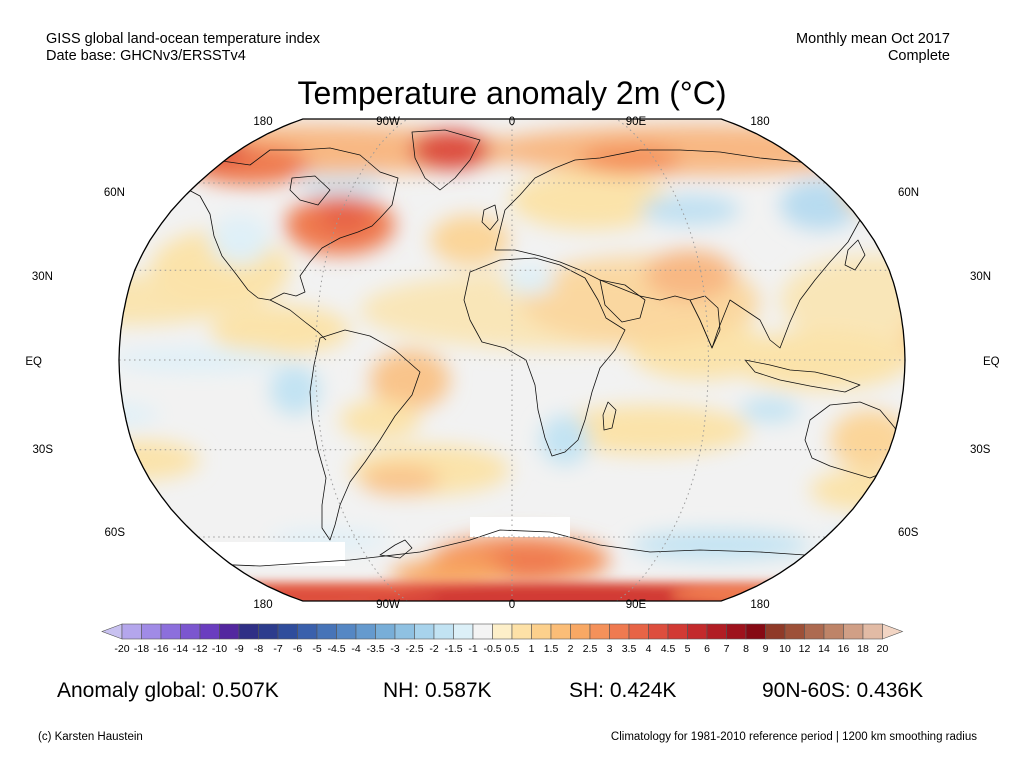  Describe the element at coordinates (610, 649) in the screenshot. I see `colorbar-label: 3` at that location.